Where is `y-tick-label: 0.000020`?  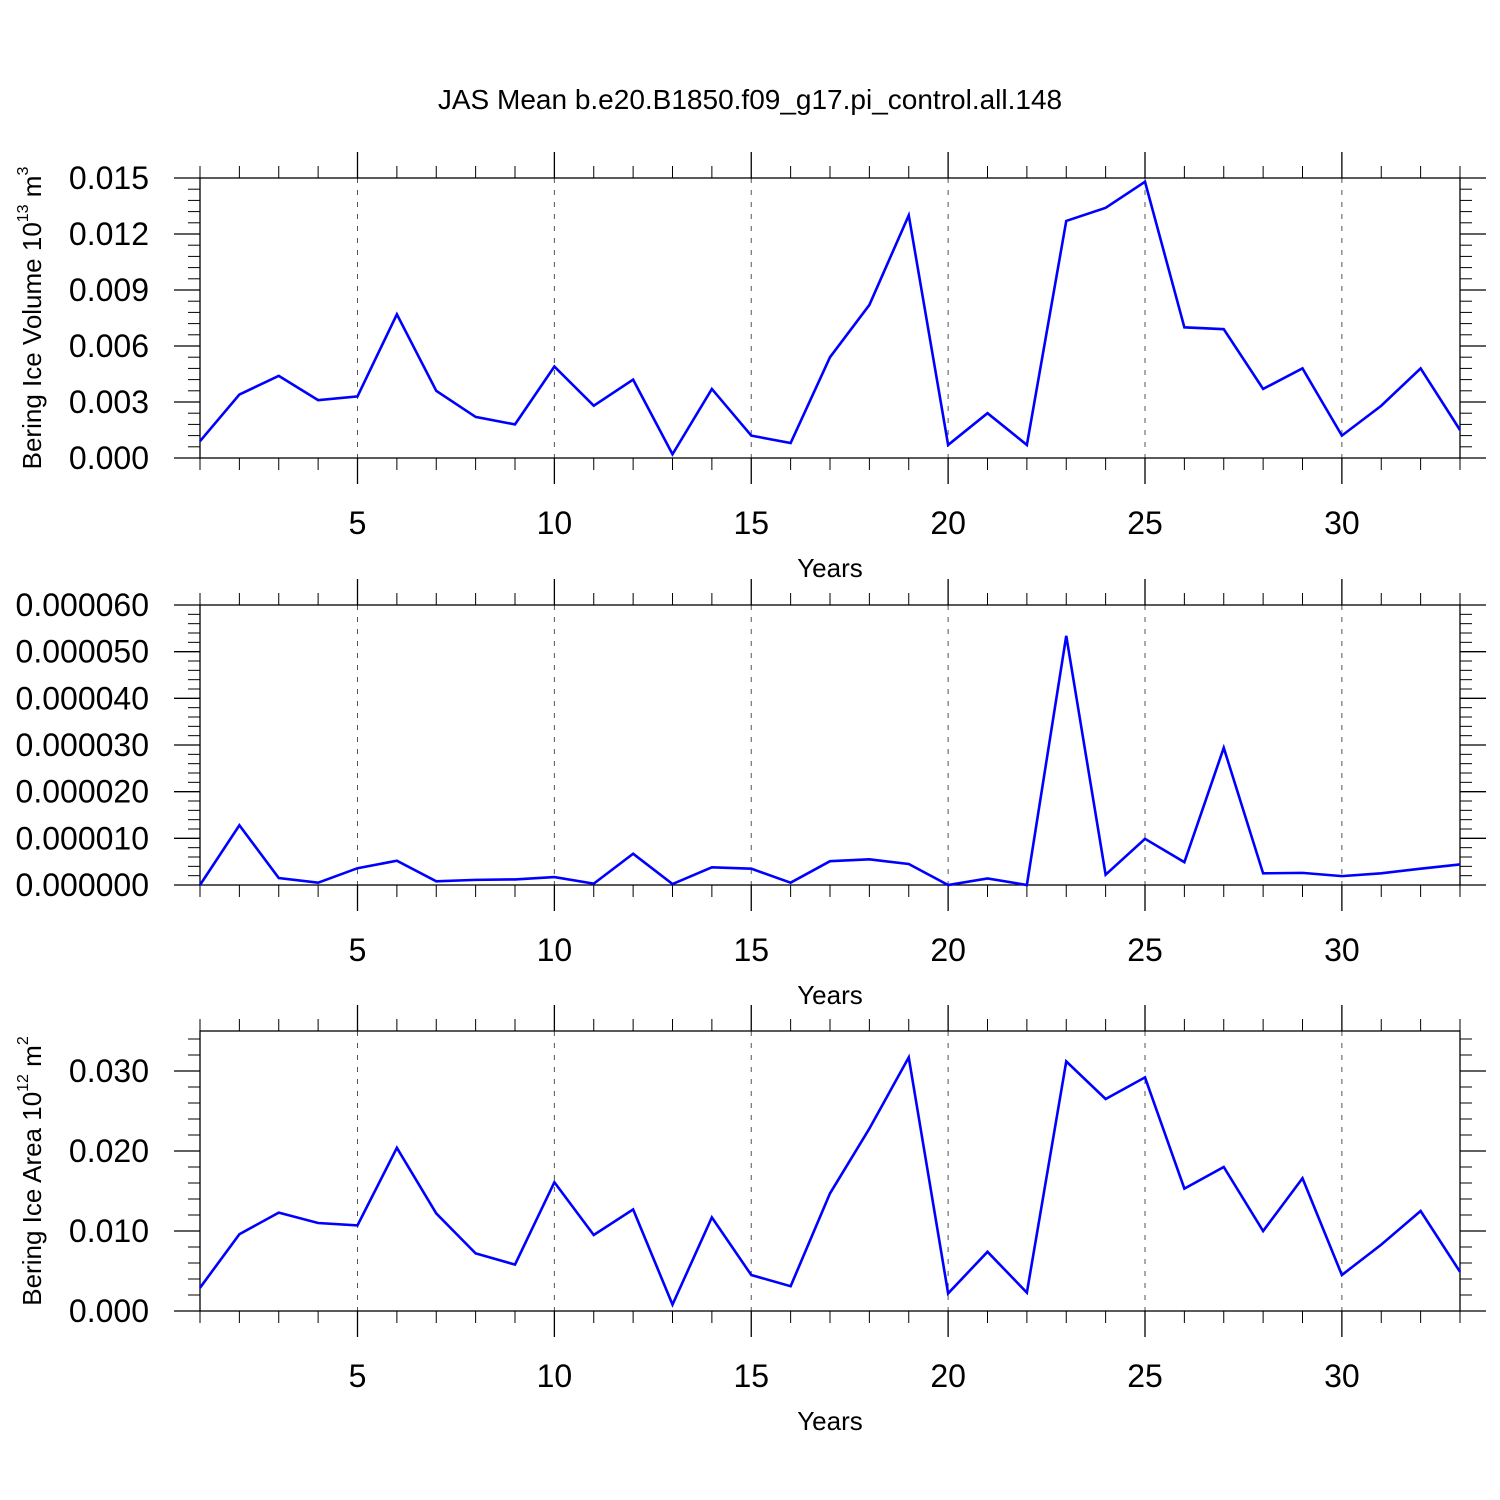 y-tick-label: 0.000020 is located at coordinates (82, 792).